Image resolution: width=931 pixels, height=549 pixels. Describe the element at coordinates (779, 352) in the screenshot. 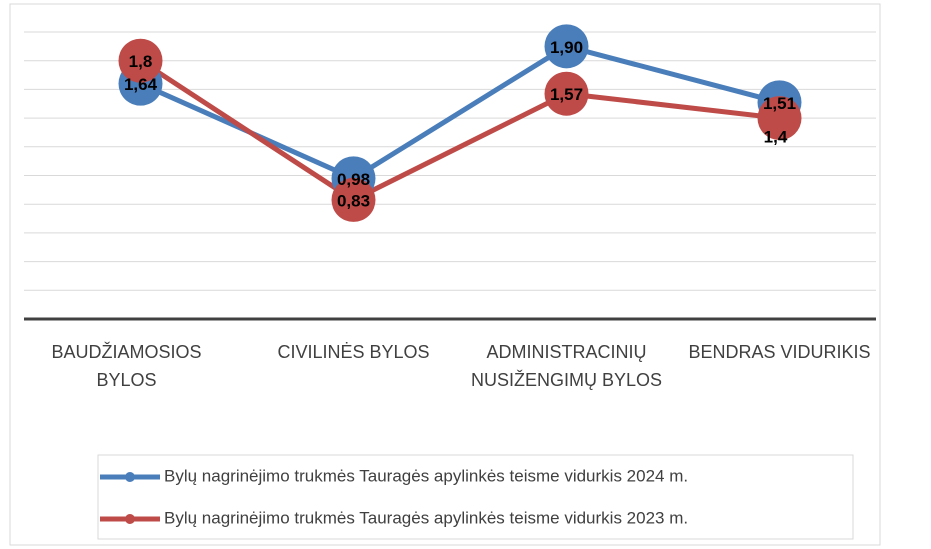

I see `x-tick-label: BENDRAS VIDURIKIS` at that location.